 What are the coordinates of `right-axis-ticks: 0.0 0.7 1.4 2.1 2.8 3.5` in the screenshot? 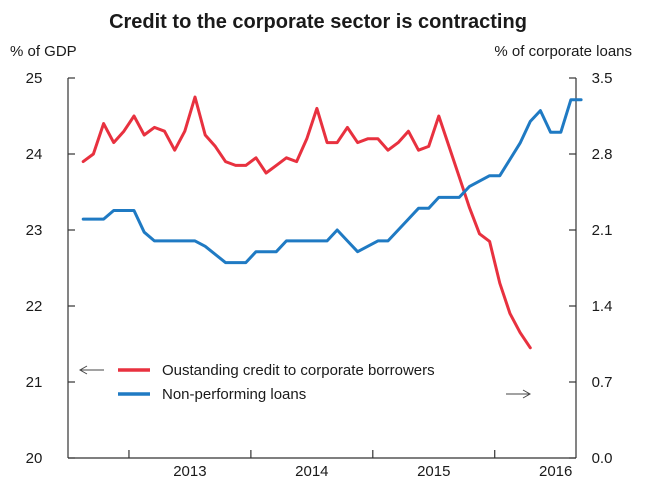 It's located at (590, 268).